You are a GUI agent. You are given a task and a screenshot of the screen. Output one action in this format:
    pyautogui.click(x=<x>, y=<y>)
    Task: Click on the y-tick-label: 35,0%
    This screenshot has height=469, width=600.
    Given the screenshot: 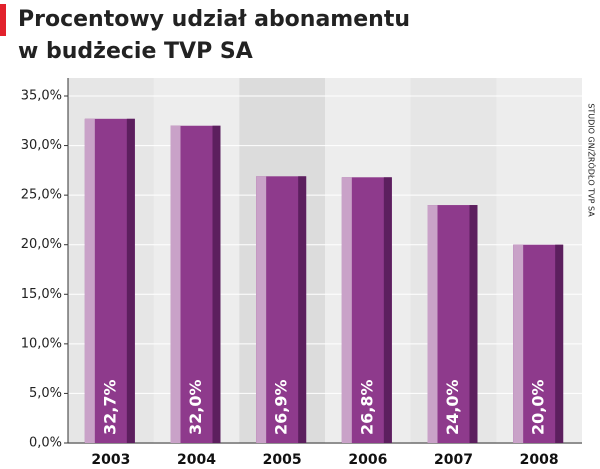 What is the action you would take?
    pyautogui.click(x=41, y=96)
    